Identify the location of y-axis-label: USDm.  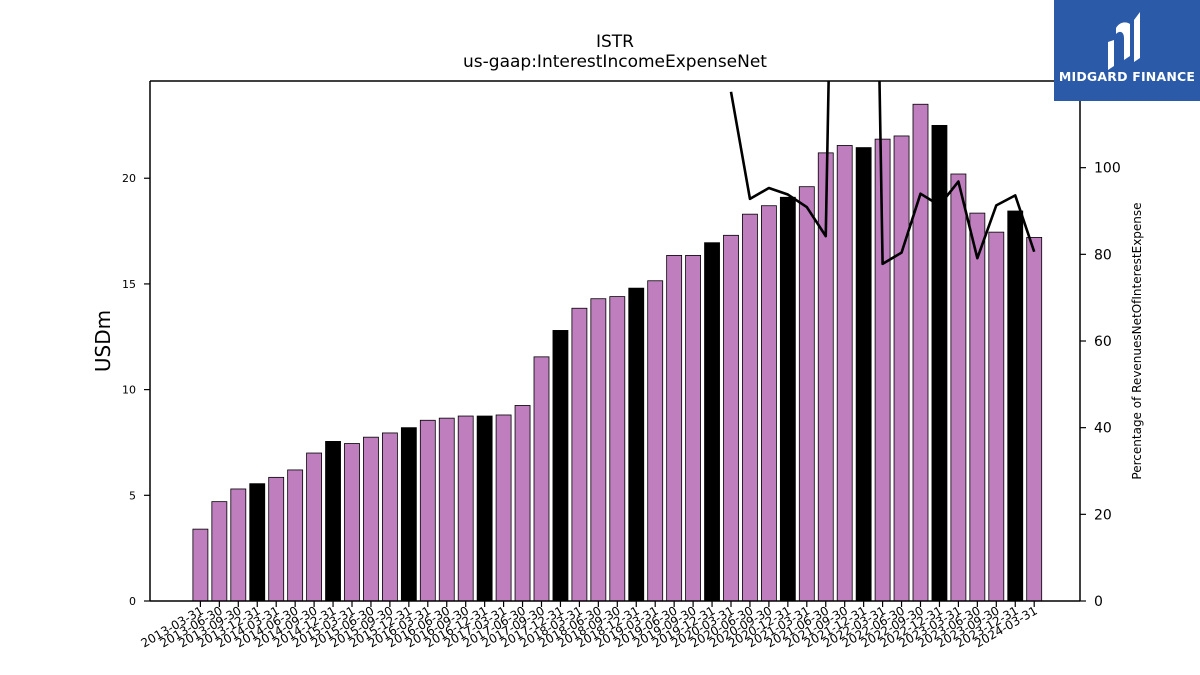
(103, 341).